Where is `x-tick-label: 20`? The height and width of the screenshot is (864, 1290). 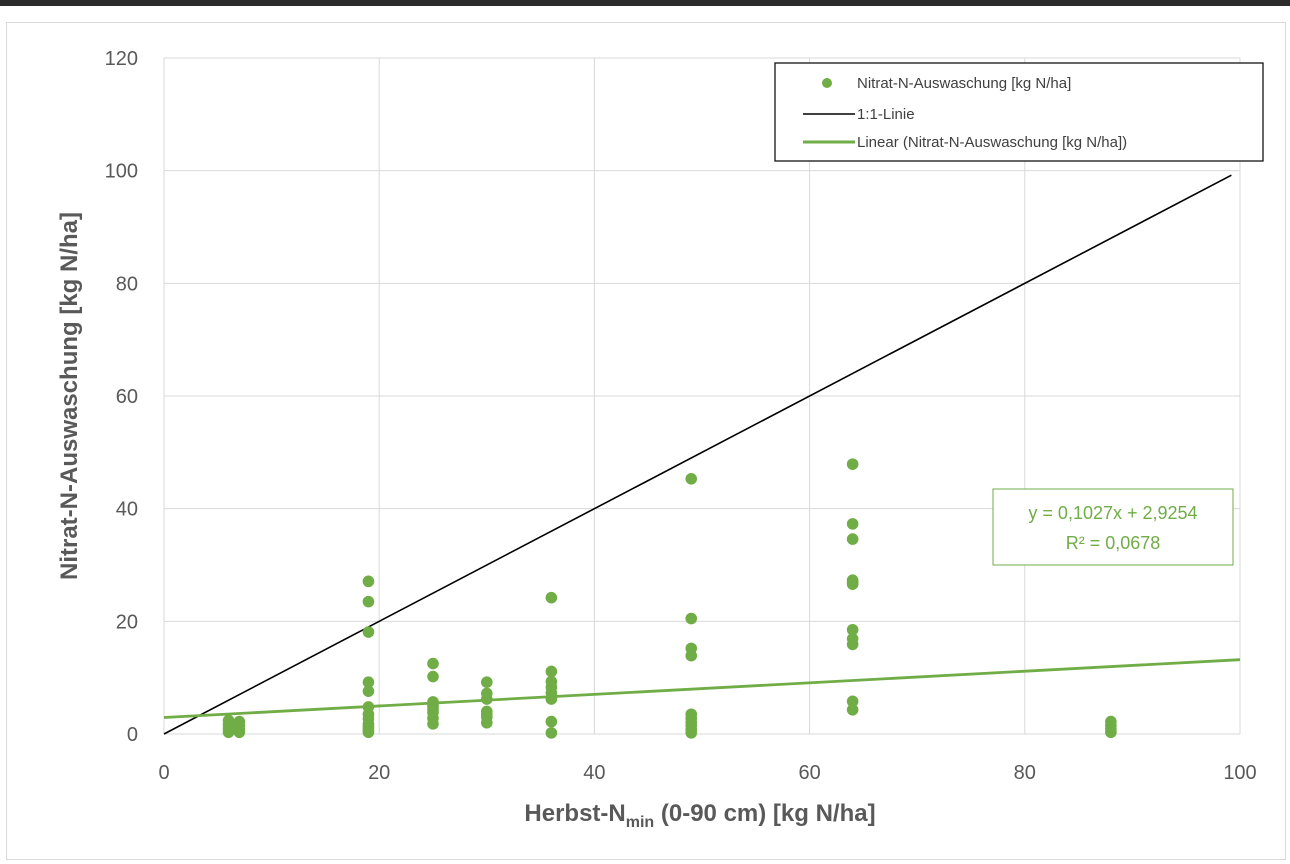
x-tick-label: 20 is located at coordinates (379, 773).